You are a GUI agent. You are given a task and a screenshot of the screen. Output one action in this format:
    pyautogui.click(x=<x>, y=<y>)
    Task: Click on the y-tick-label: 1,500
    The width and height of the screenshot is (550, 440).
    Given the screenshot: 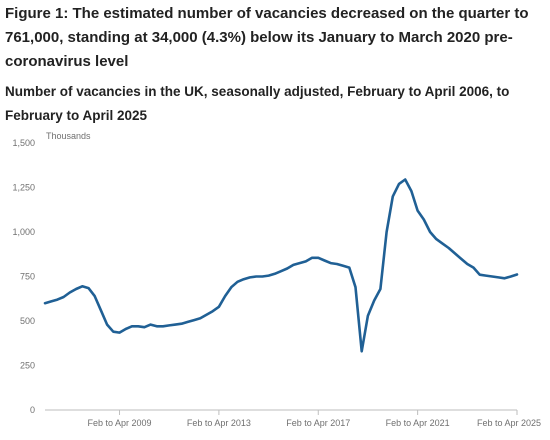 What is the action you would take?
    pyautogui.click(x=23, y=143)
    